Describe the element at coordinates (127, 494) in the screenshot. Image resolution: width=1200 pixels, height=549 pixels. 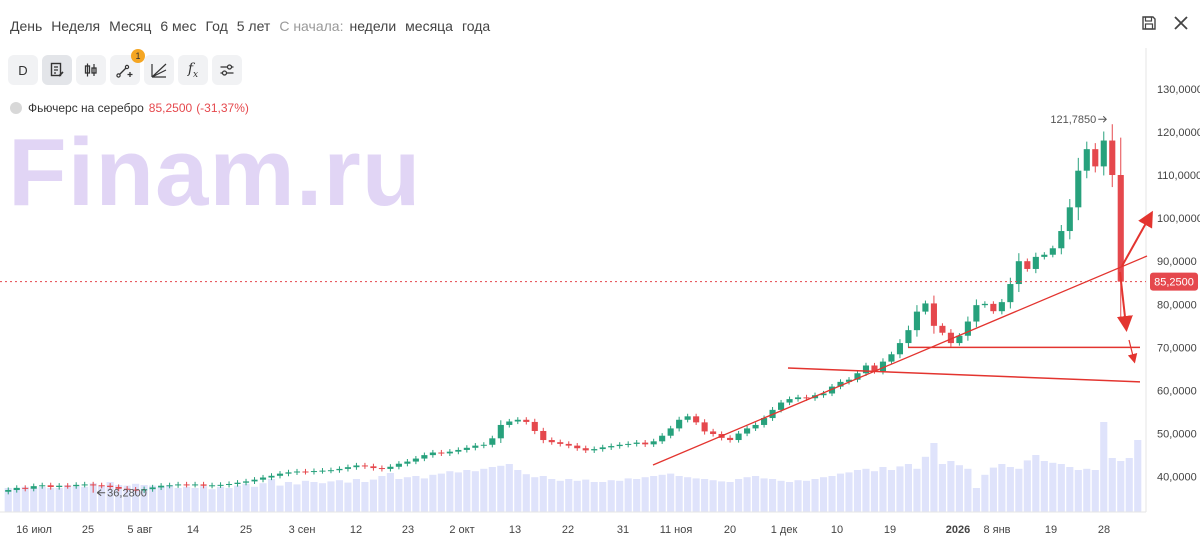
I see `low-value-label: 36,2800` at that location.